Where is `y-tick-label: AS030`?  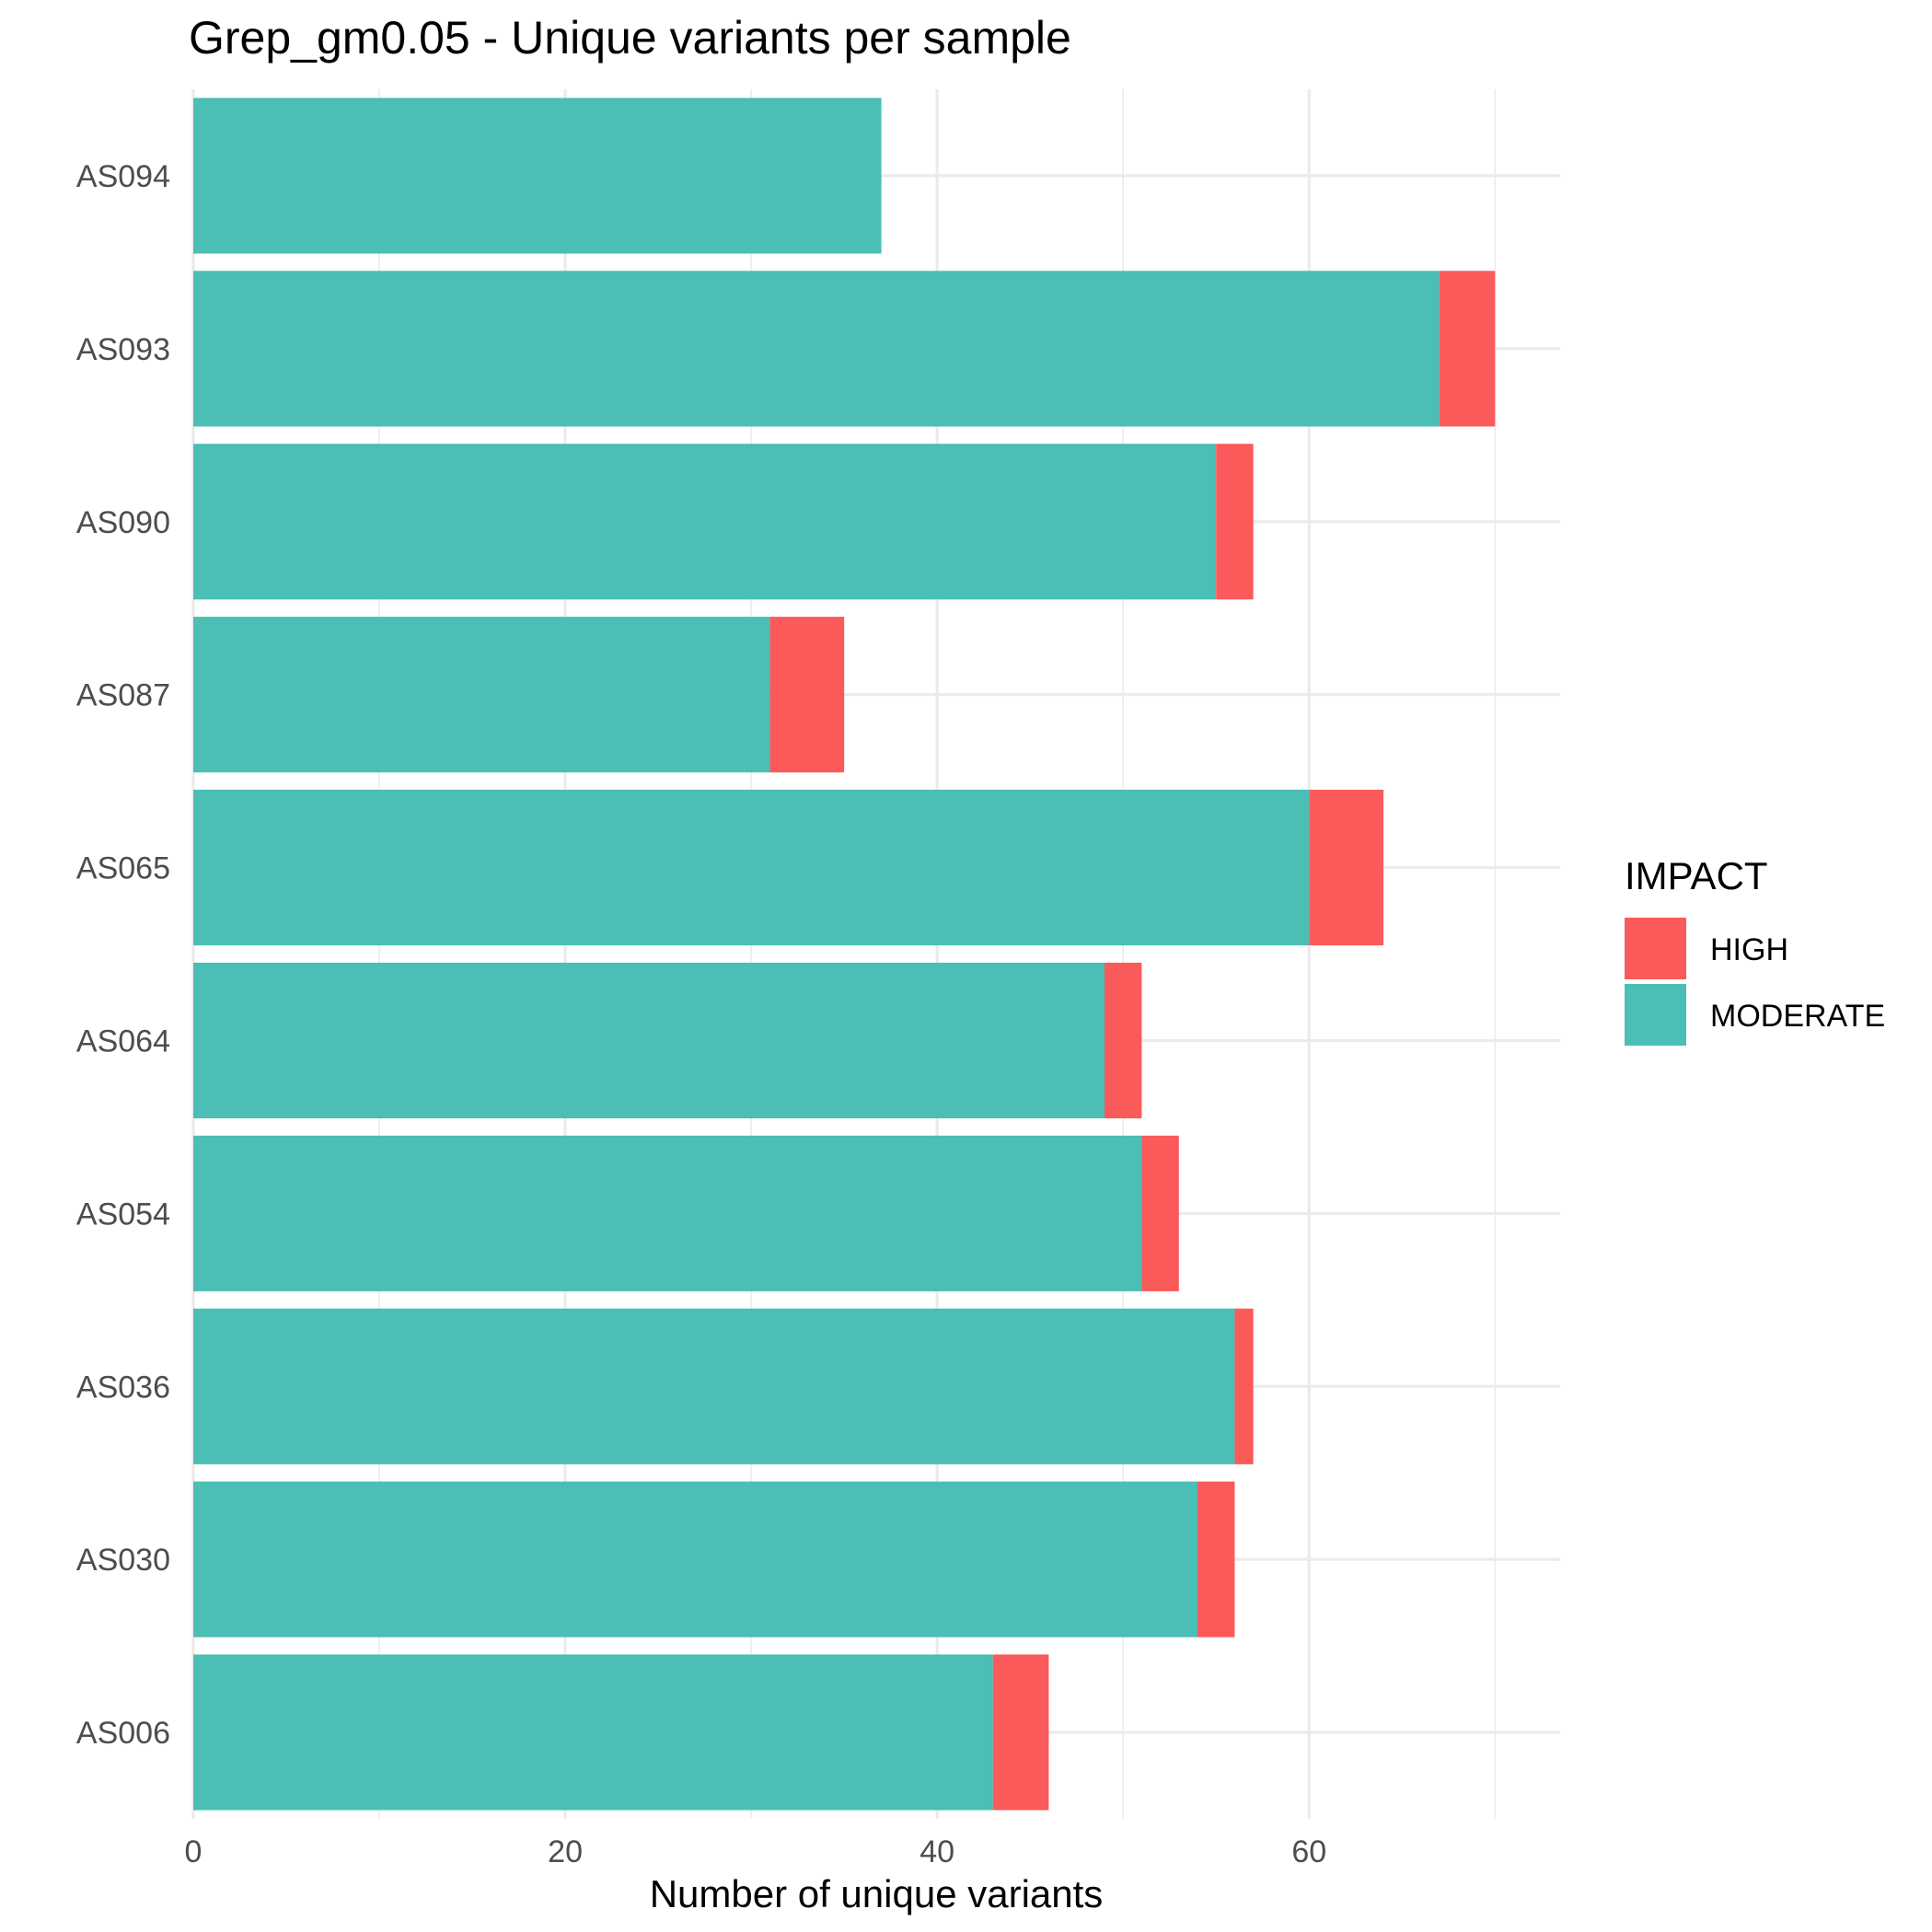
y-tick-label: AS030 is located at coordinates (123, 1561).